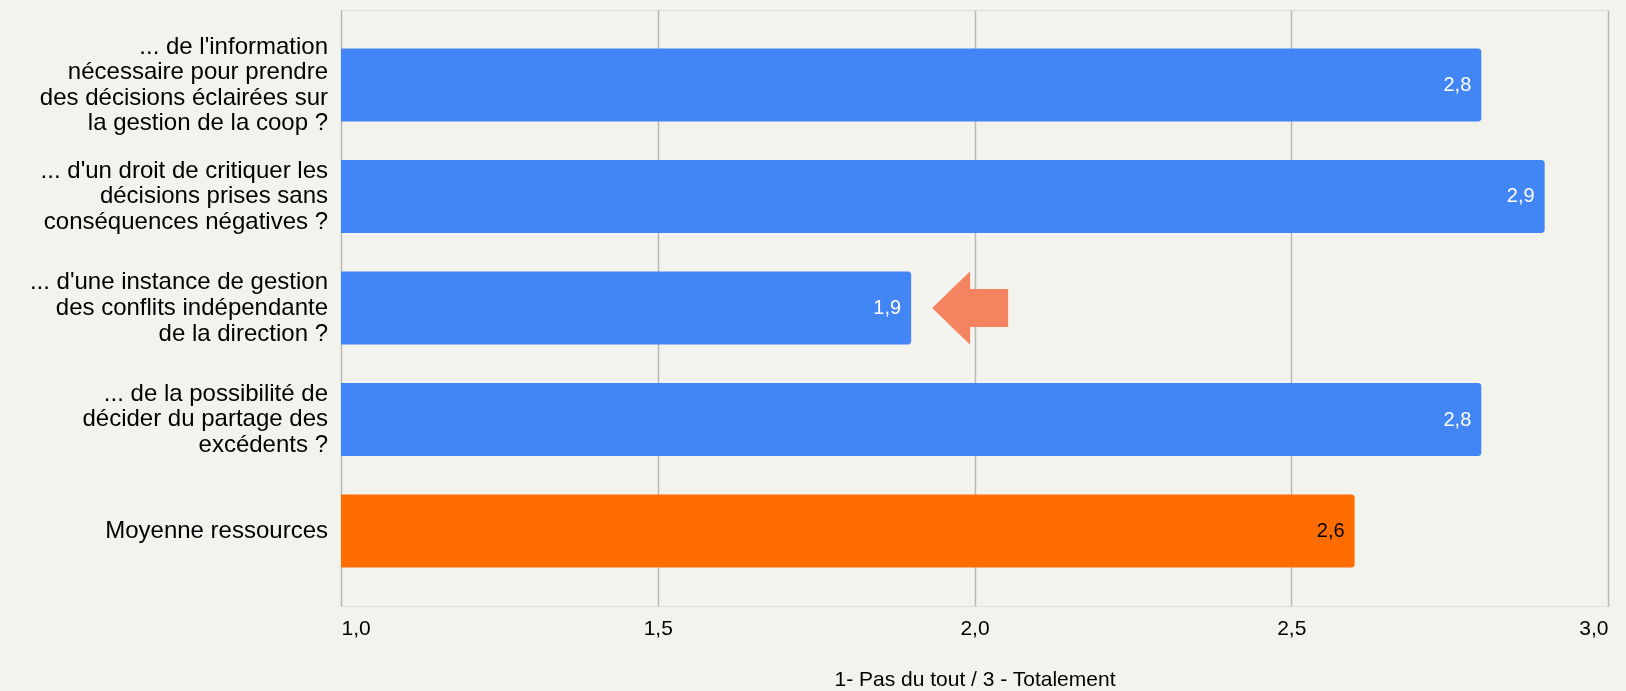 This screenshot has height=691, width=1626. Describe the element at coordinates (1520, 195) in the screenshot. I see `data-label: 2,9` at that location.